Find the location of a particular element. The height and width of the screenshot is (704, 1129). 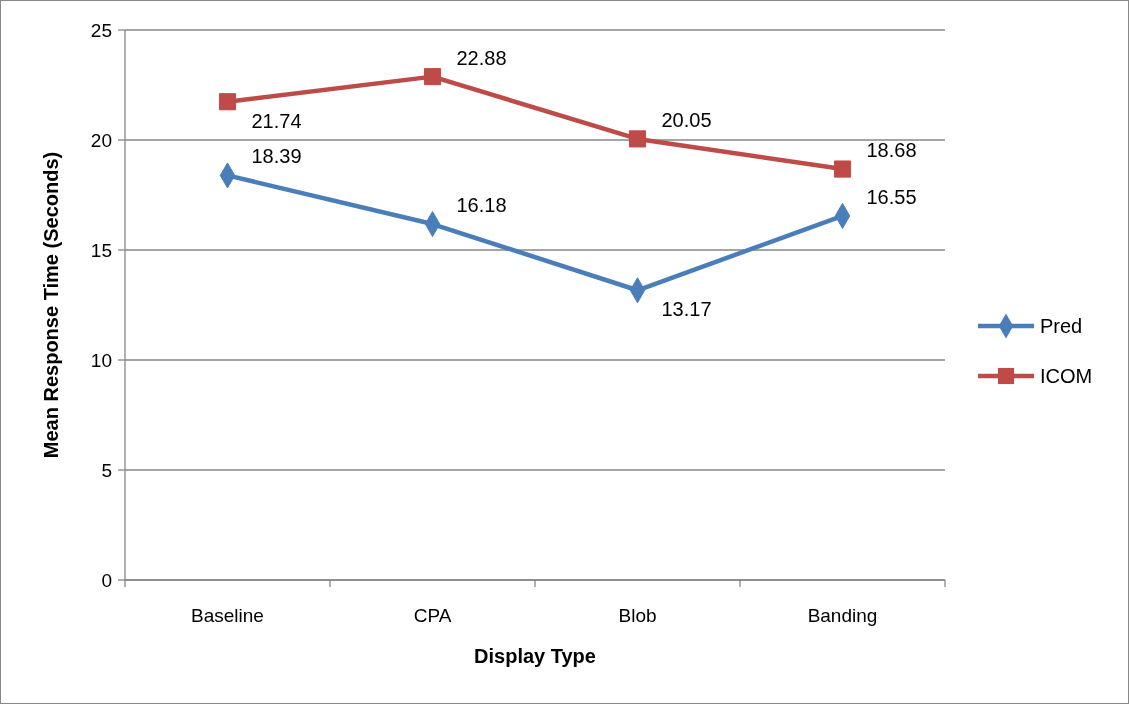

y-tick-label: 15 is located at coordinates (101, 250).